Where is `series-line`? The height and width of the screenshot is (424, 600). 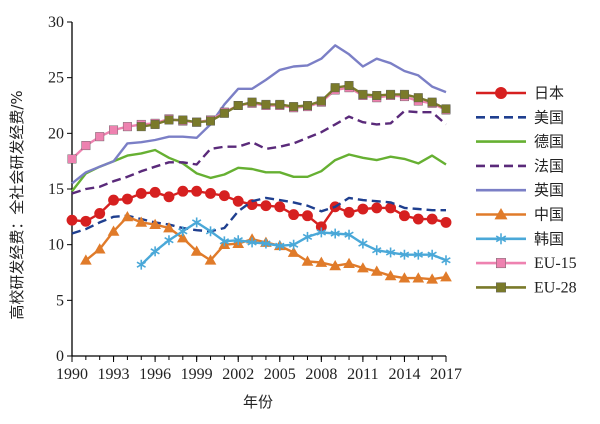
series-line is located at coordinates (259, 209).